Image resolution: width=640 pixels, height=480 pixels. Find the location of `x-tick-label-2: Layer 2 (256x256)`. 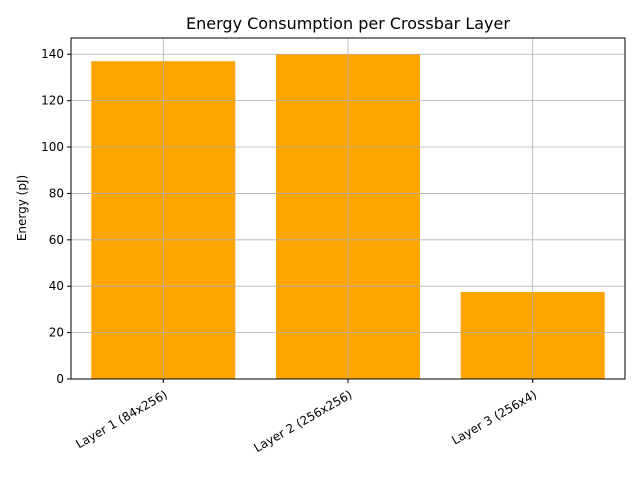

x-tick-label-2: Layer 2 (256x256) is located at coordinates (302, 421).